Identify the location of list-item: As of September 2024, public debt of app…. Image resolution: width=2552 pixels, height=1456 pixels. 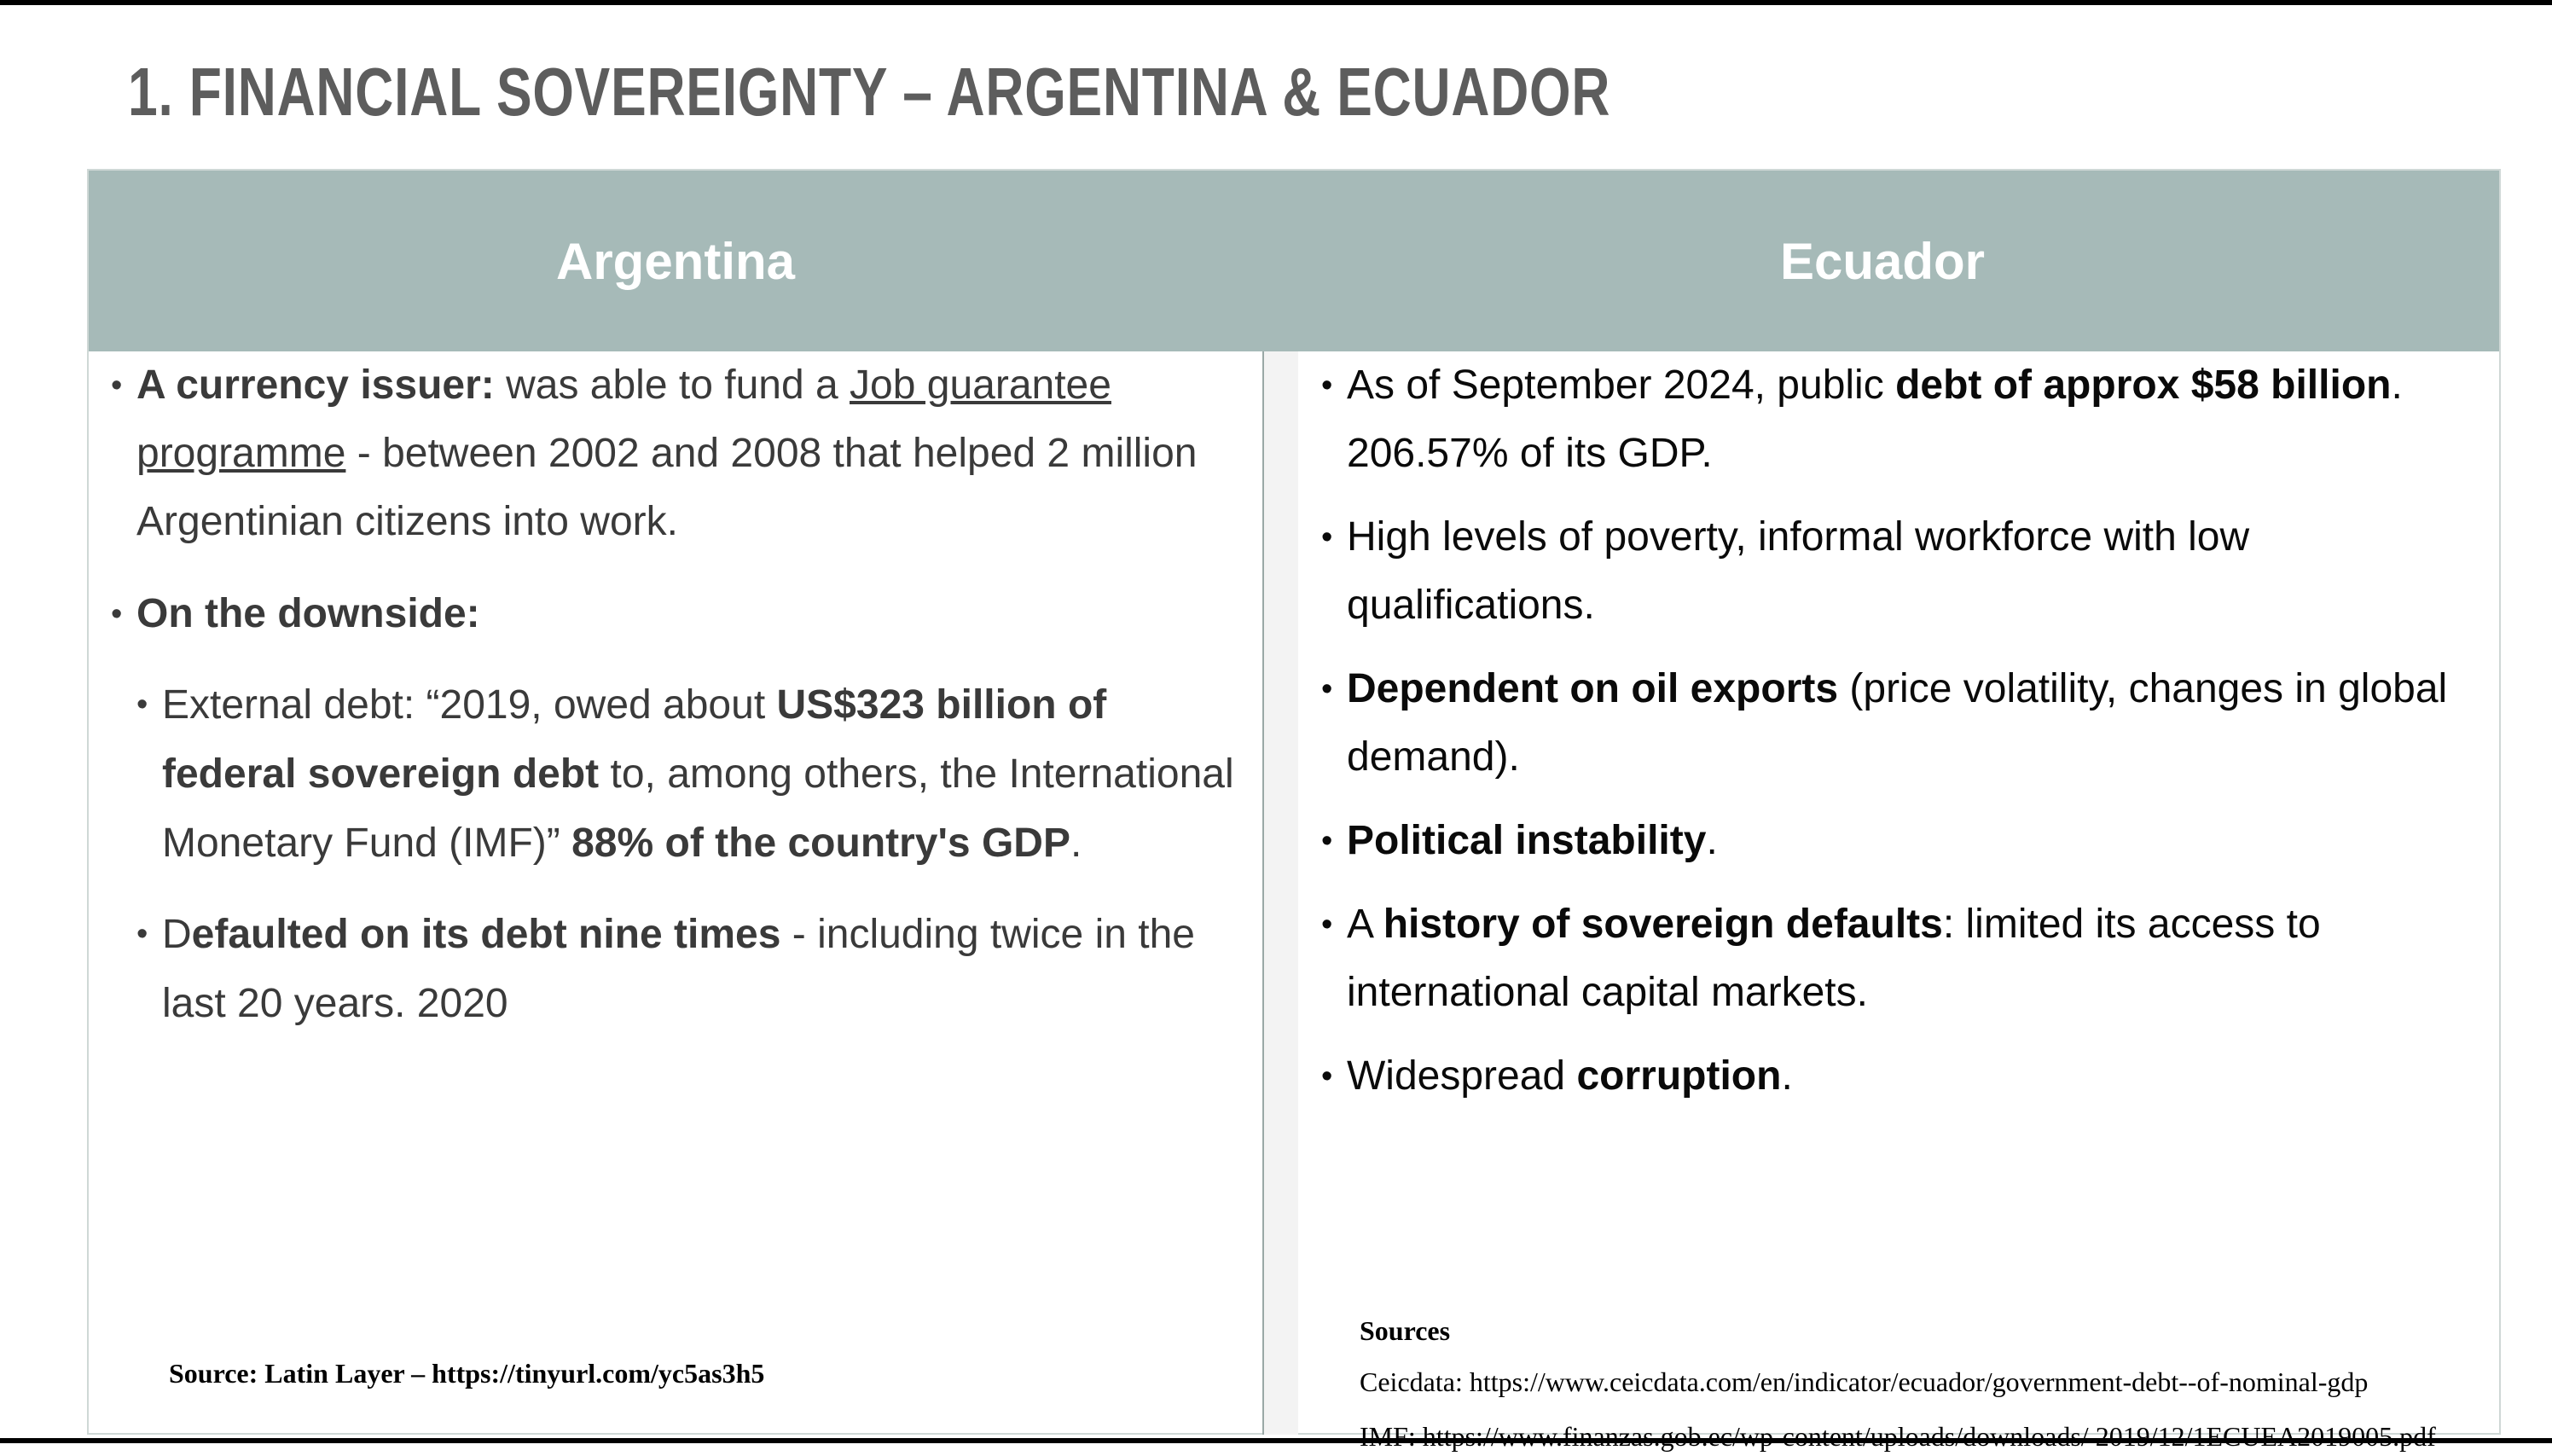
(1888, 419).